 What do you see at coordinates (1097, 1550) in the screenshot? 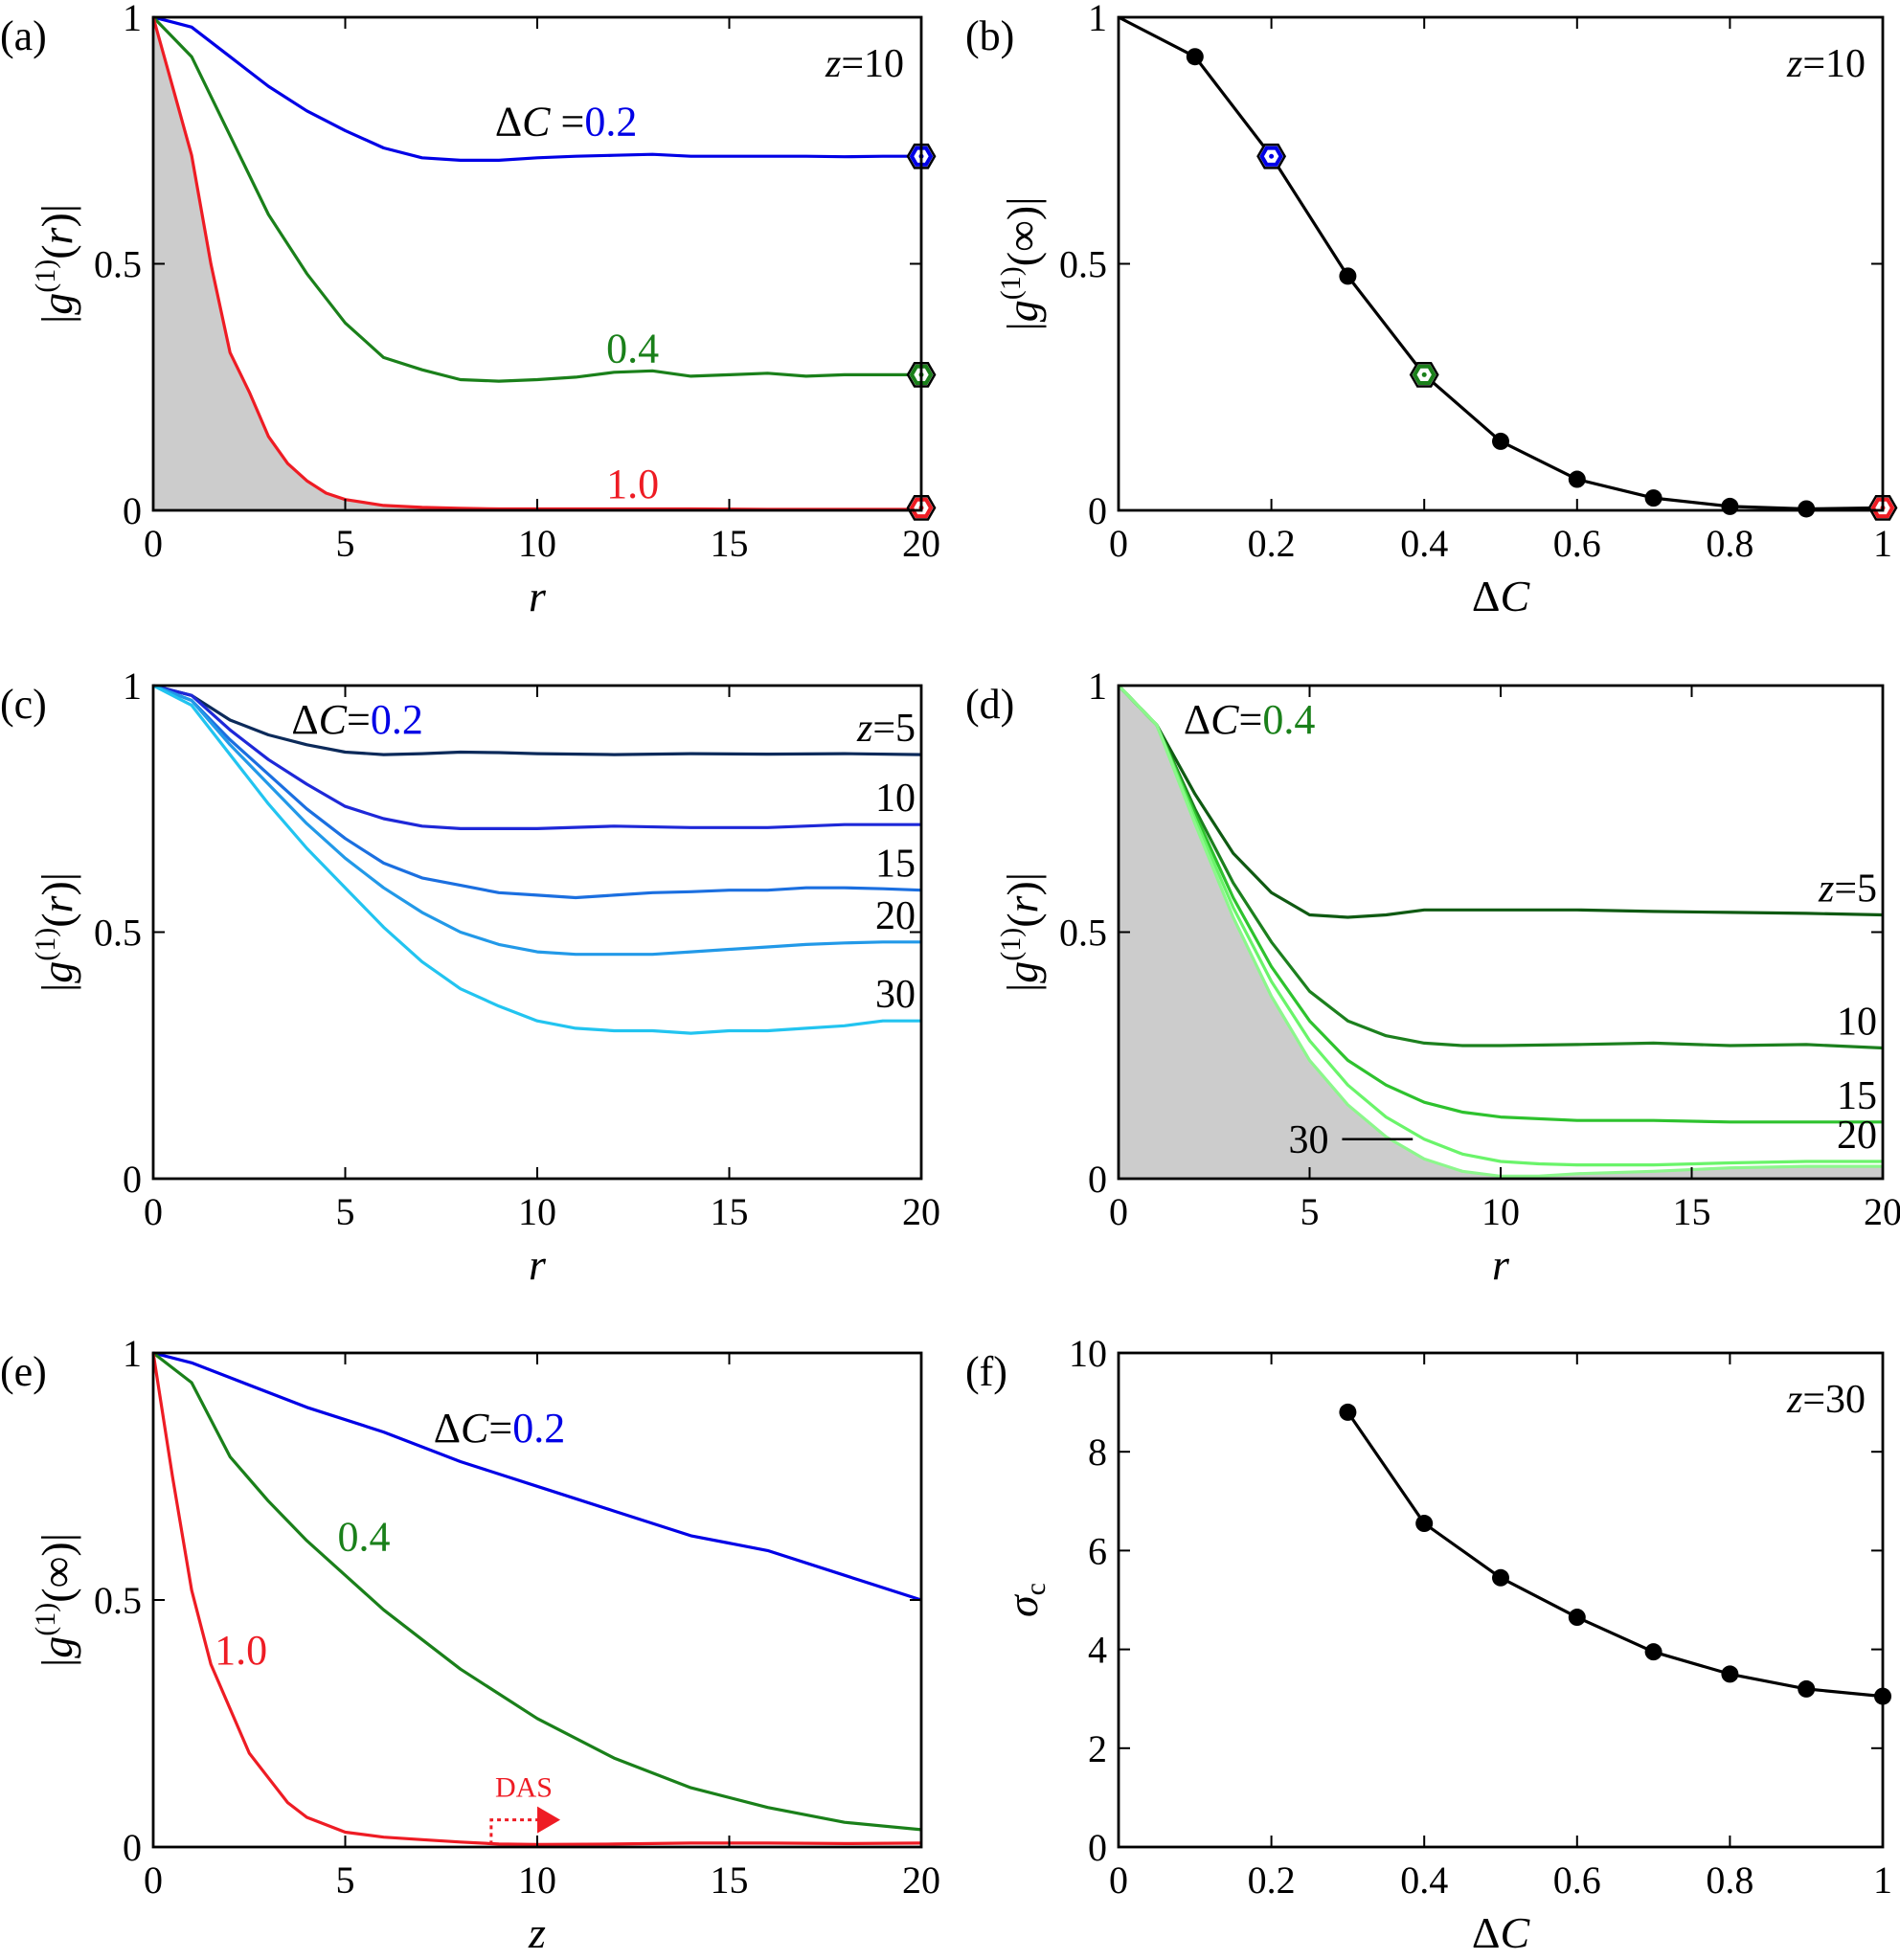
I see `panel-f-ytick-label-3: 6` at bounding box center [1097, 1550].